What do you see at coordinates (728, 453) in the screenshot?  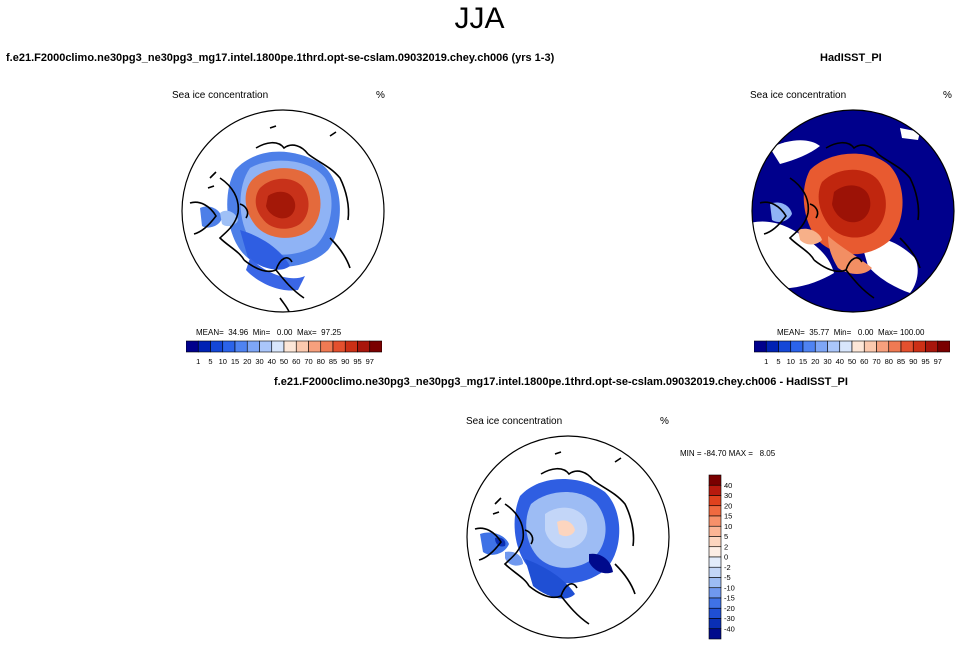 I see `diff-stats: MIN = -84.70 MAX = 8.05` at bounding box center [728, 453].